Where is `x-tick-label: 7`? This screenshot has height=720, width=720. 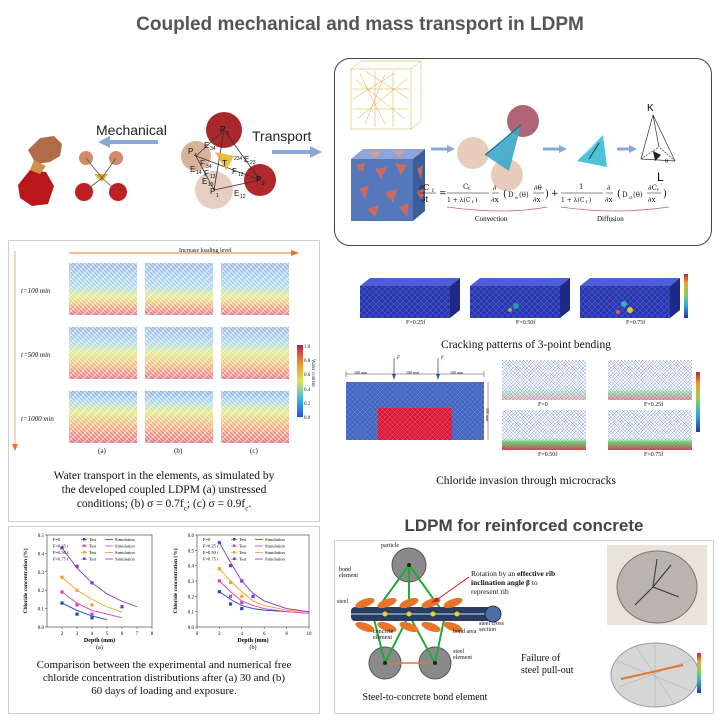 x-tick-label: 7 is located at coordinates (137, 634).